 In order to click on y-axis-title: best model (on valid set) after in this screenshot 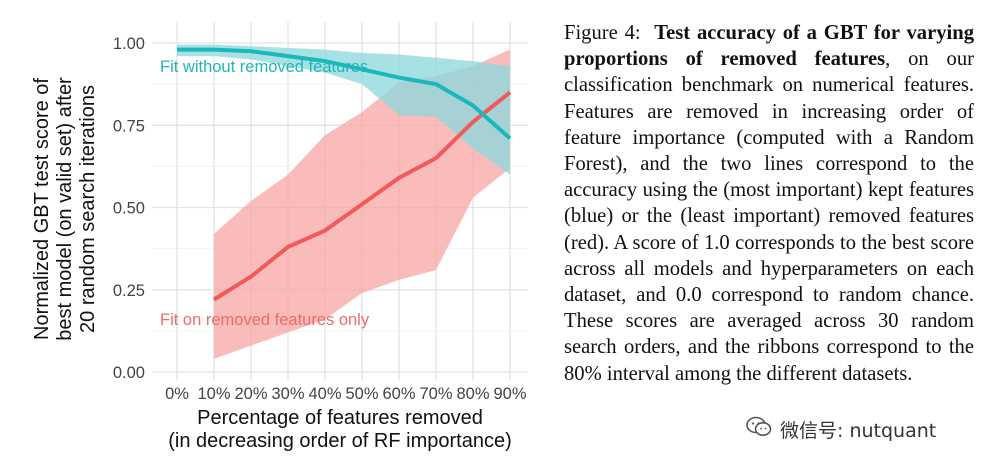, I will do `click(65, 209)`.